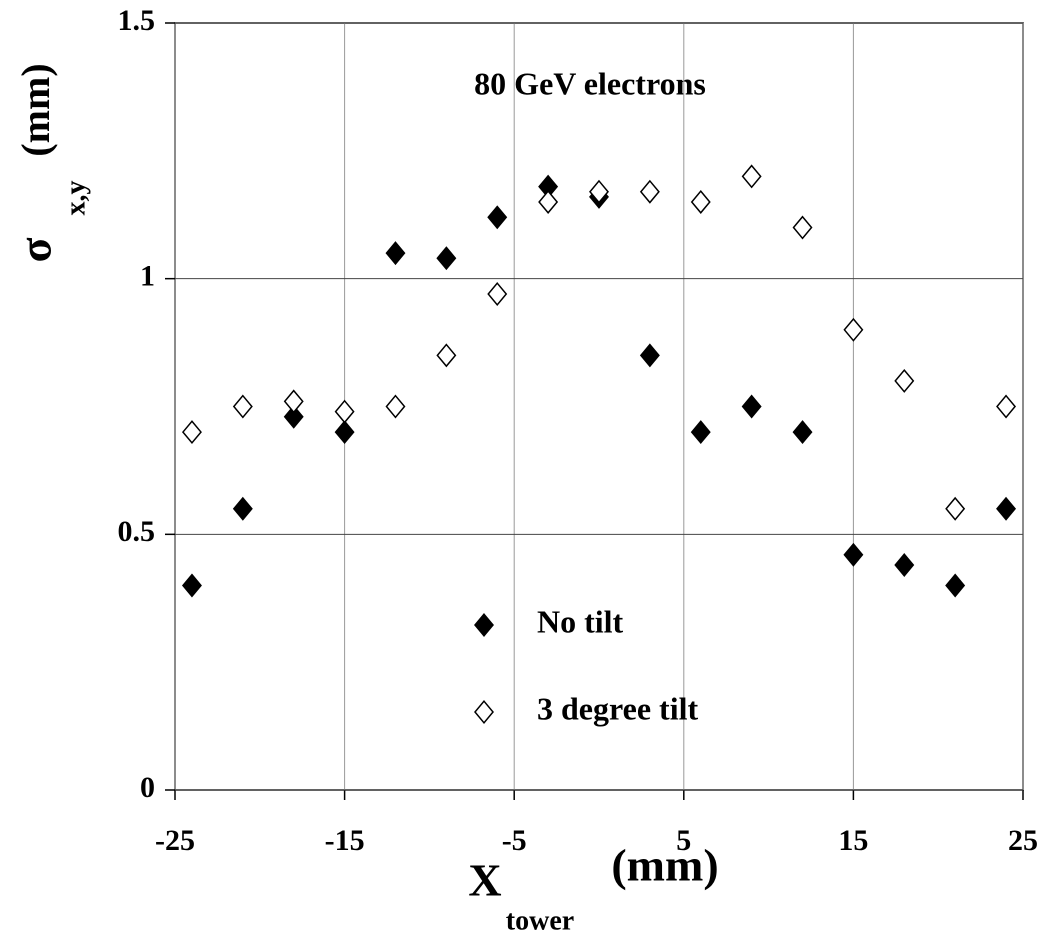  Describe the element at coordinates (664, 865) in the screenshot. I see `x-label-unit: (mm)` at that location.